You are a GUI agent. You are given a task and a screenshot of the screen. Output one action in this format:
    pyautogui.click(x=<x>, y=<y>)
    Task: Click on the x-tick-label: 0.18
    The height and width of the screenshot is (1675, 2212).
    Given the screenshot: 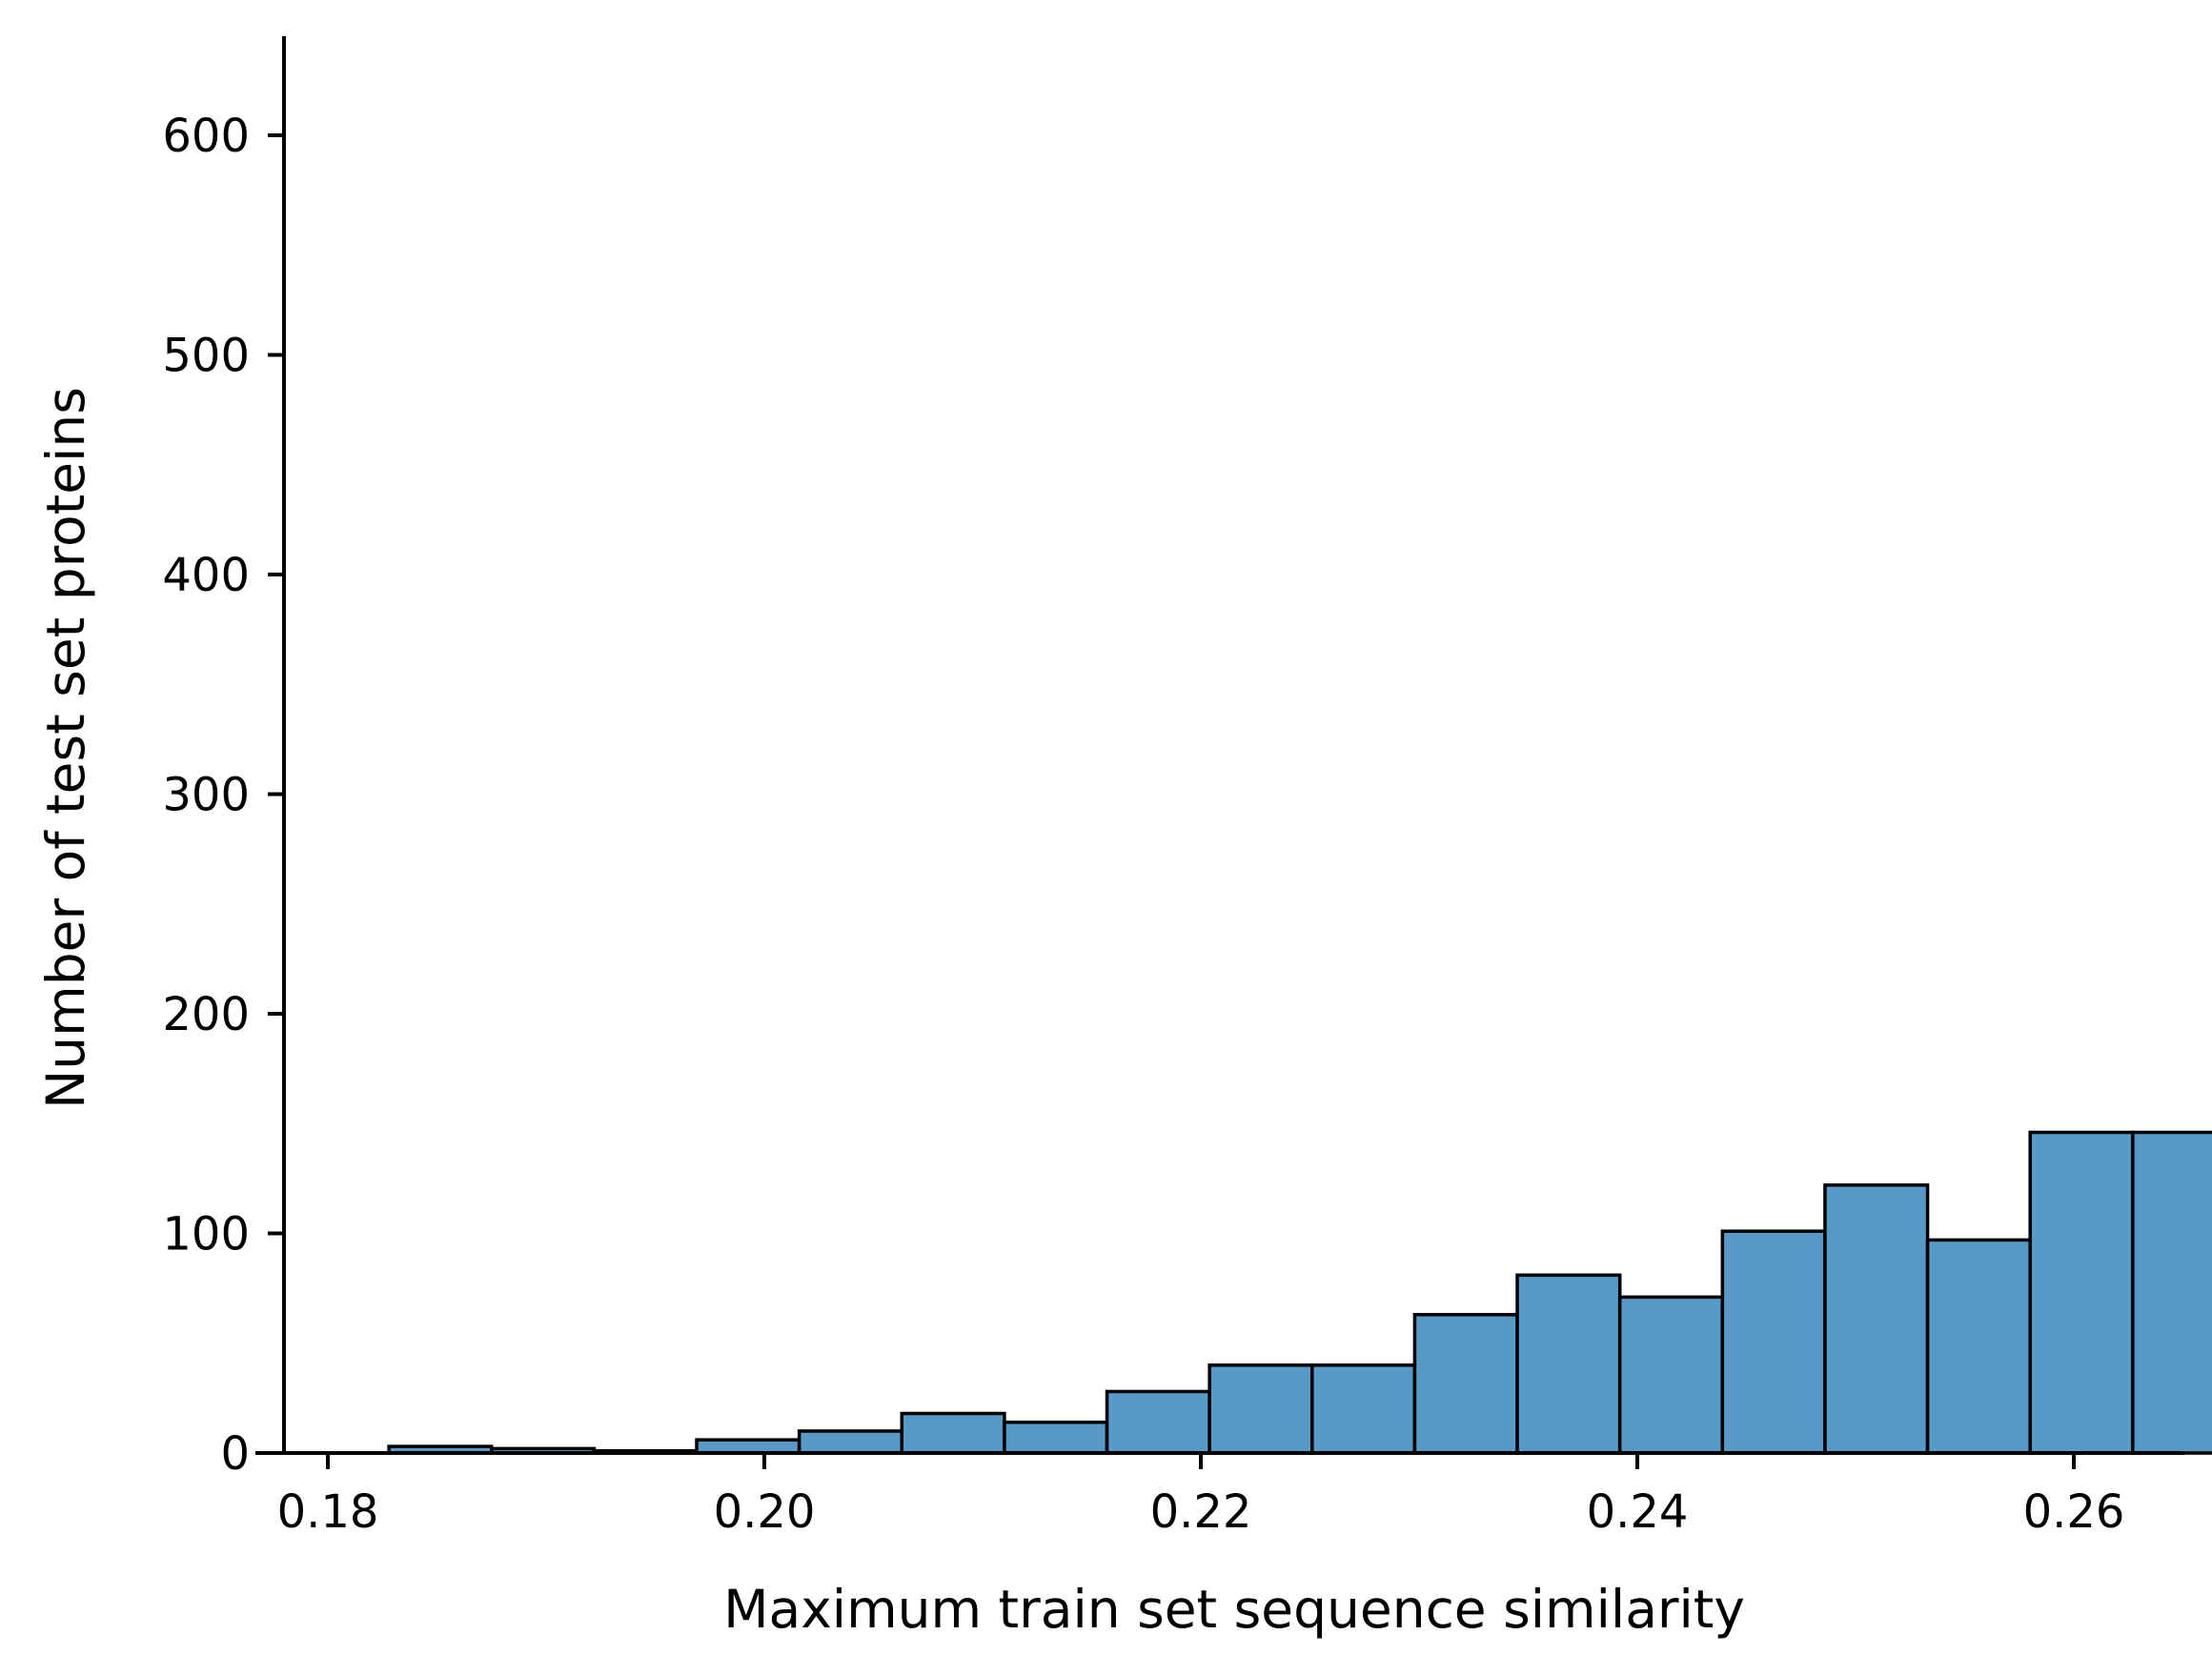 What is the action you would take?
    pyautogui.click(x=328, y=1512)
    